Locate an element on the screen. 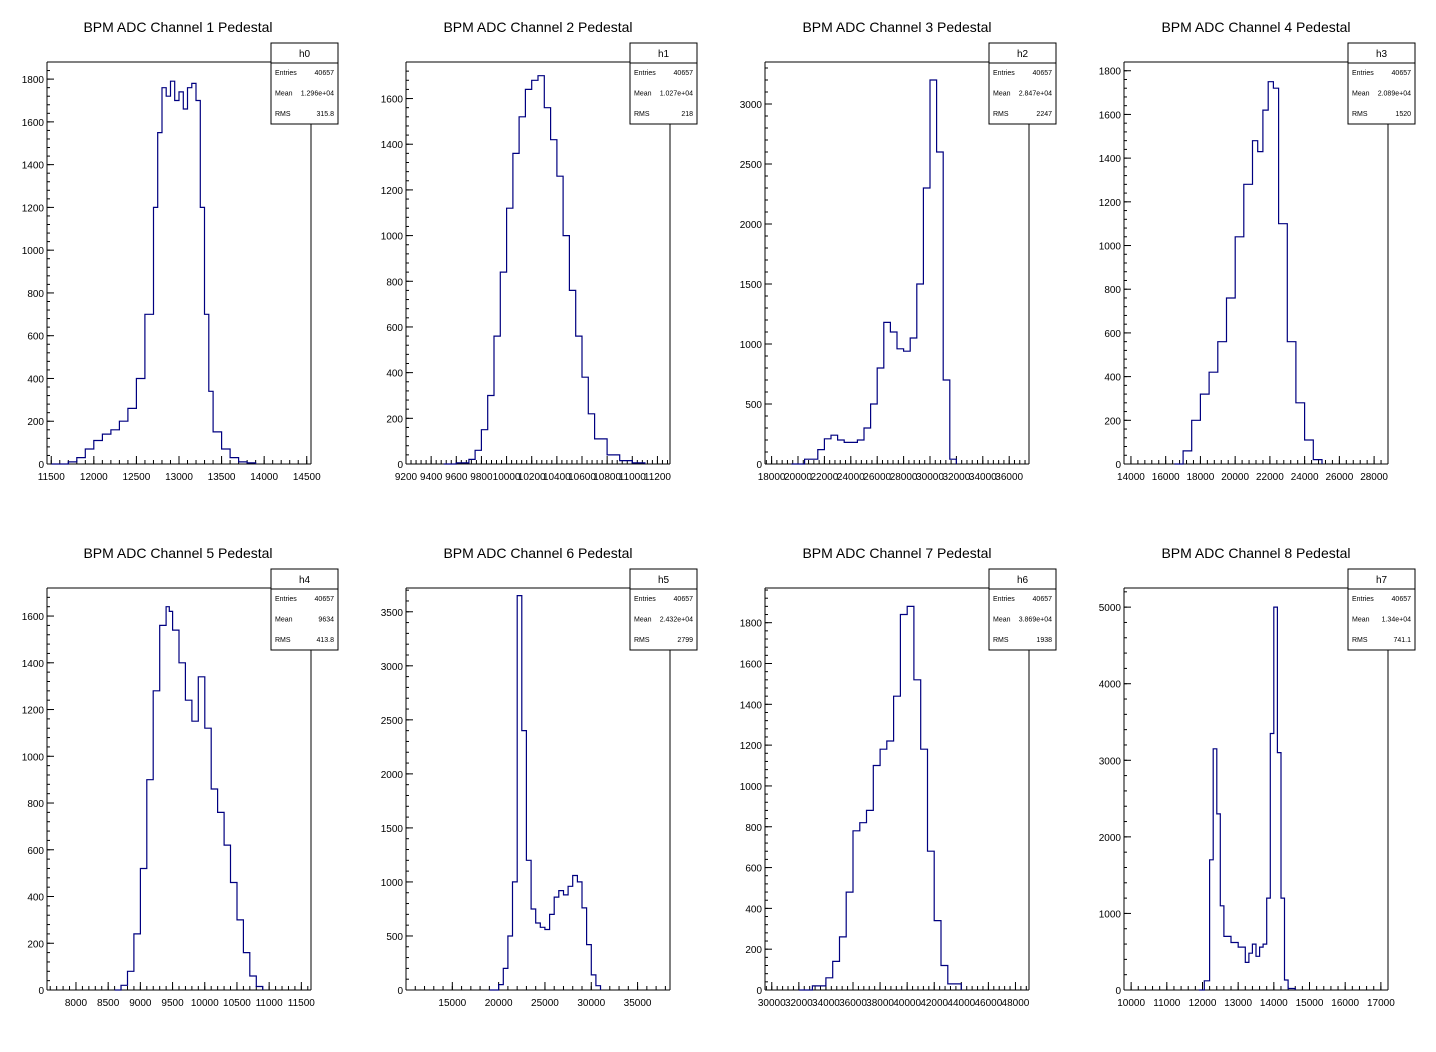 This screenshot has height=1052, width=1436. stats-box-name: h6 is located at coordinates (1023, 580).